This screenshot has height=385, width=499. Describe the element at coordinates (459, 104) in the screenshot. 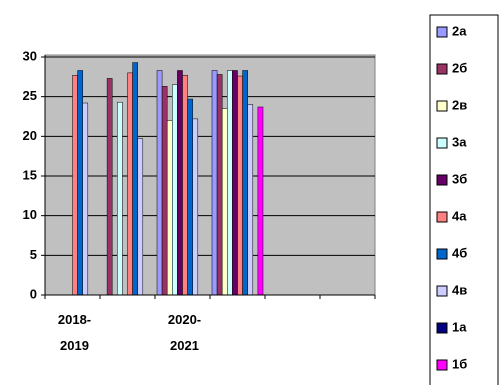

I see `legend-label: 2в` at that location.